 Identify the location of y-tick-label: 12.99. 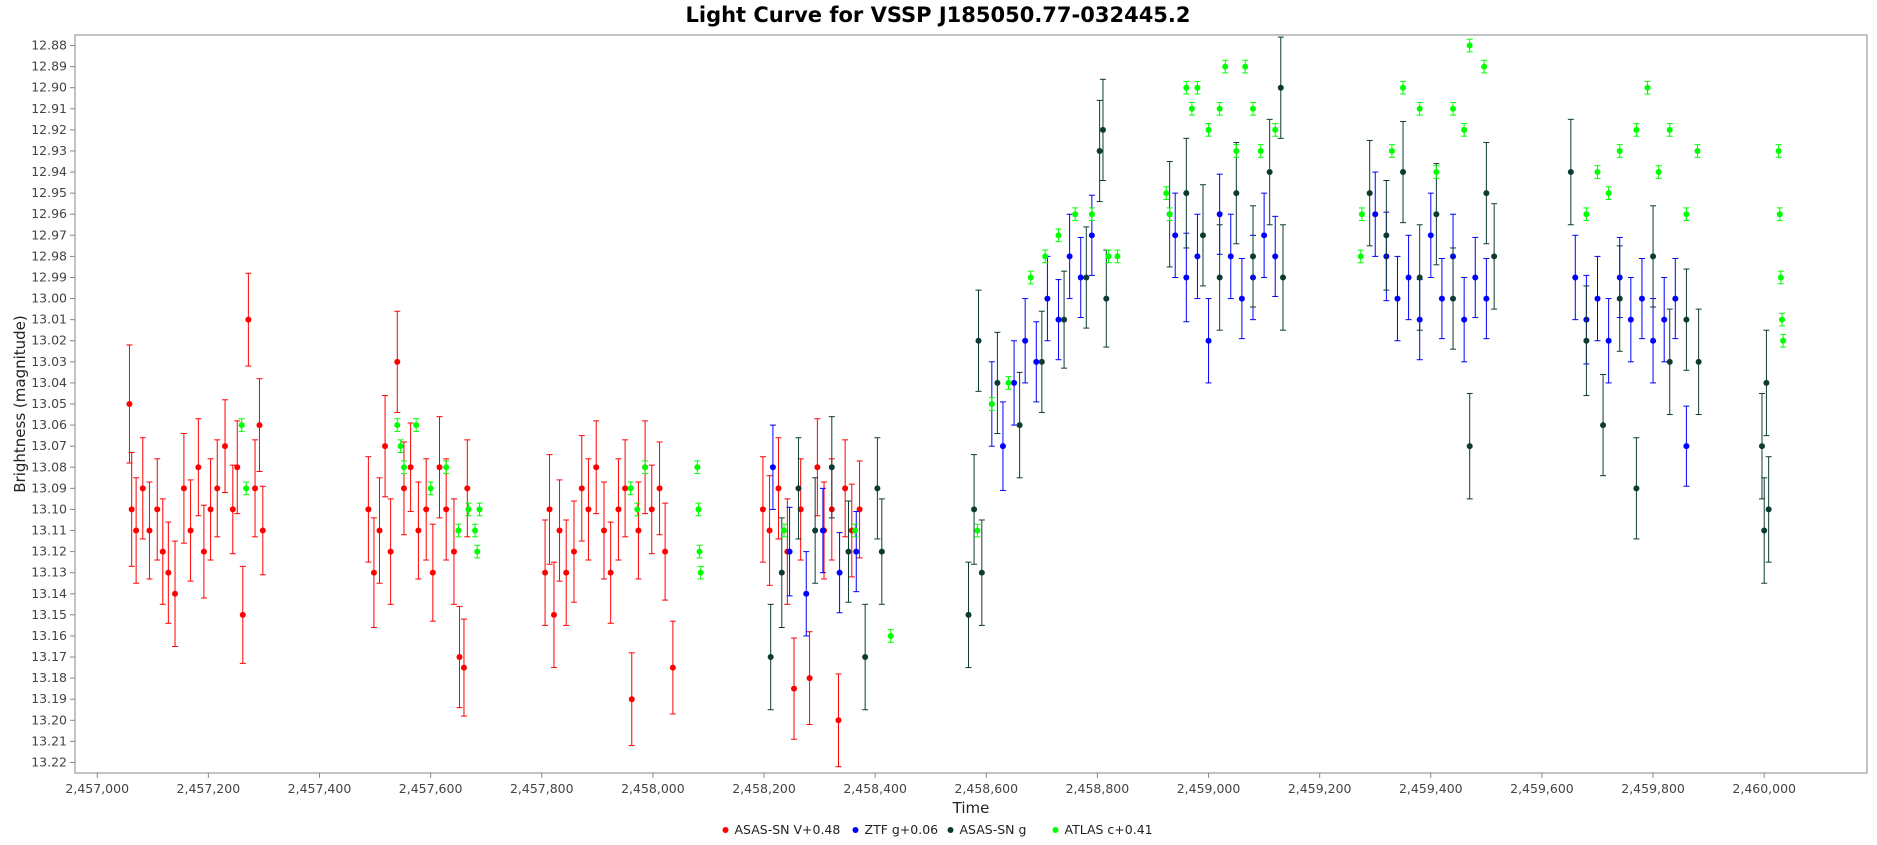
(49, 276).